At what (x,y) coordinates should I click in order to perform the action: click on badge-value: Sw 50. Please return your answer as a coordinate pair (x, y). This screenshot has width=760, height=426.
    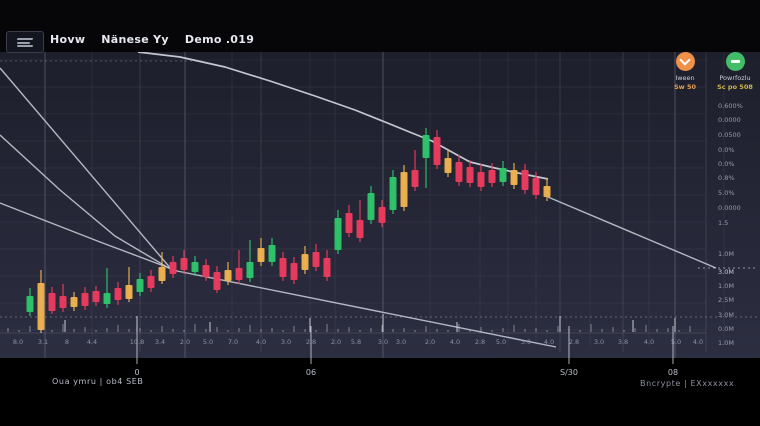
    Looking at the image, I should click on (685, 87).